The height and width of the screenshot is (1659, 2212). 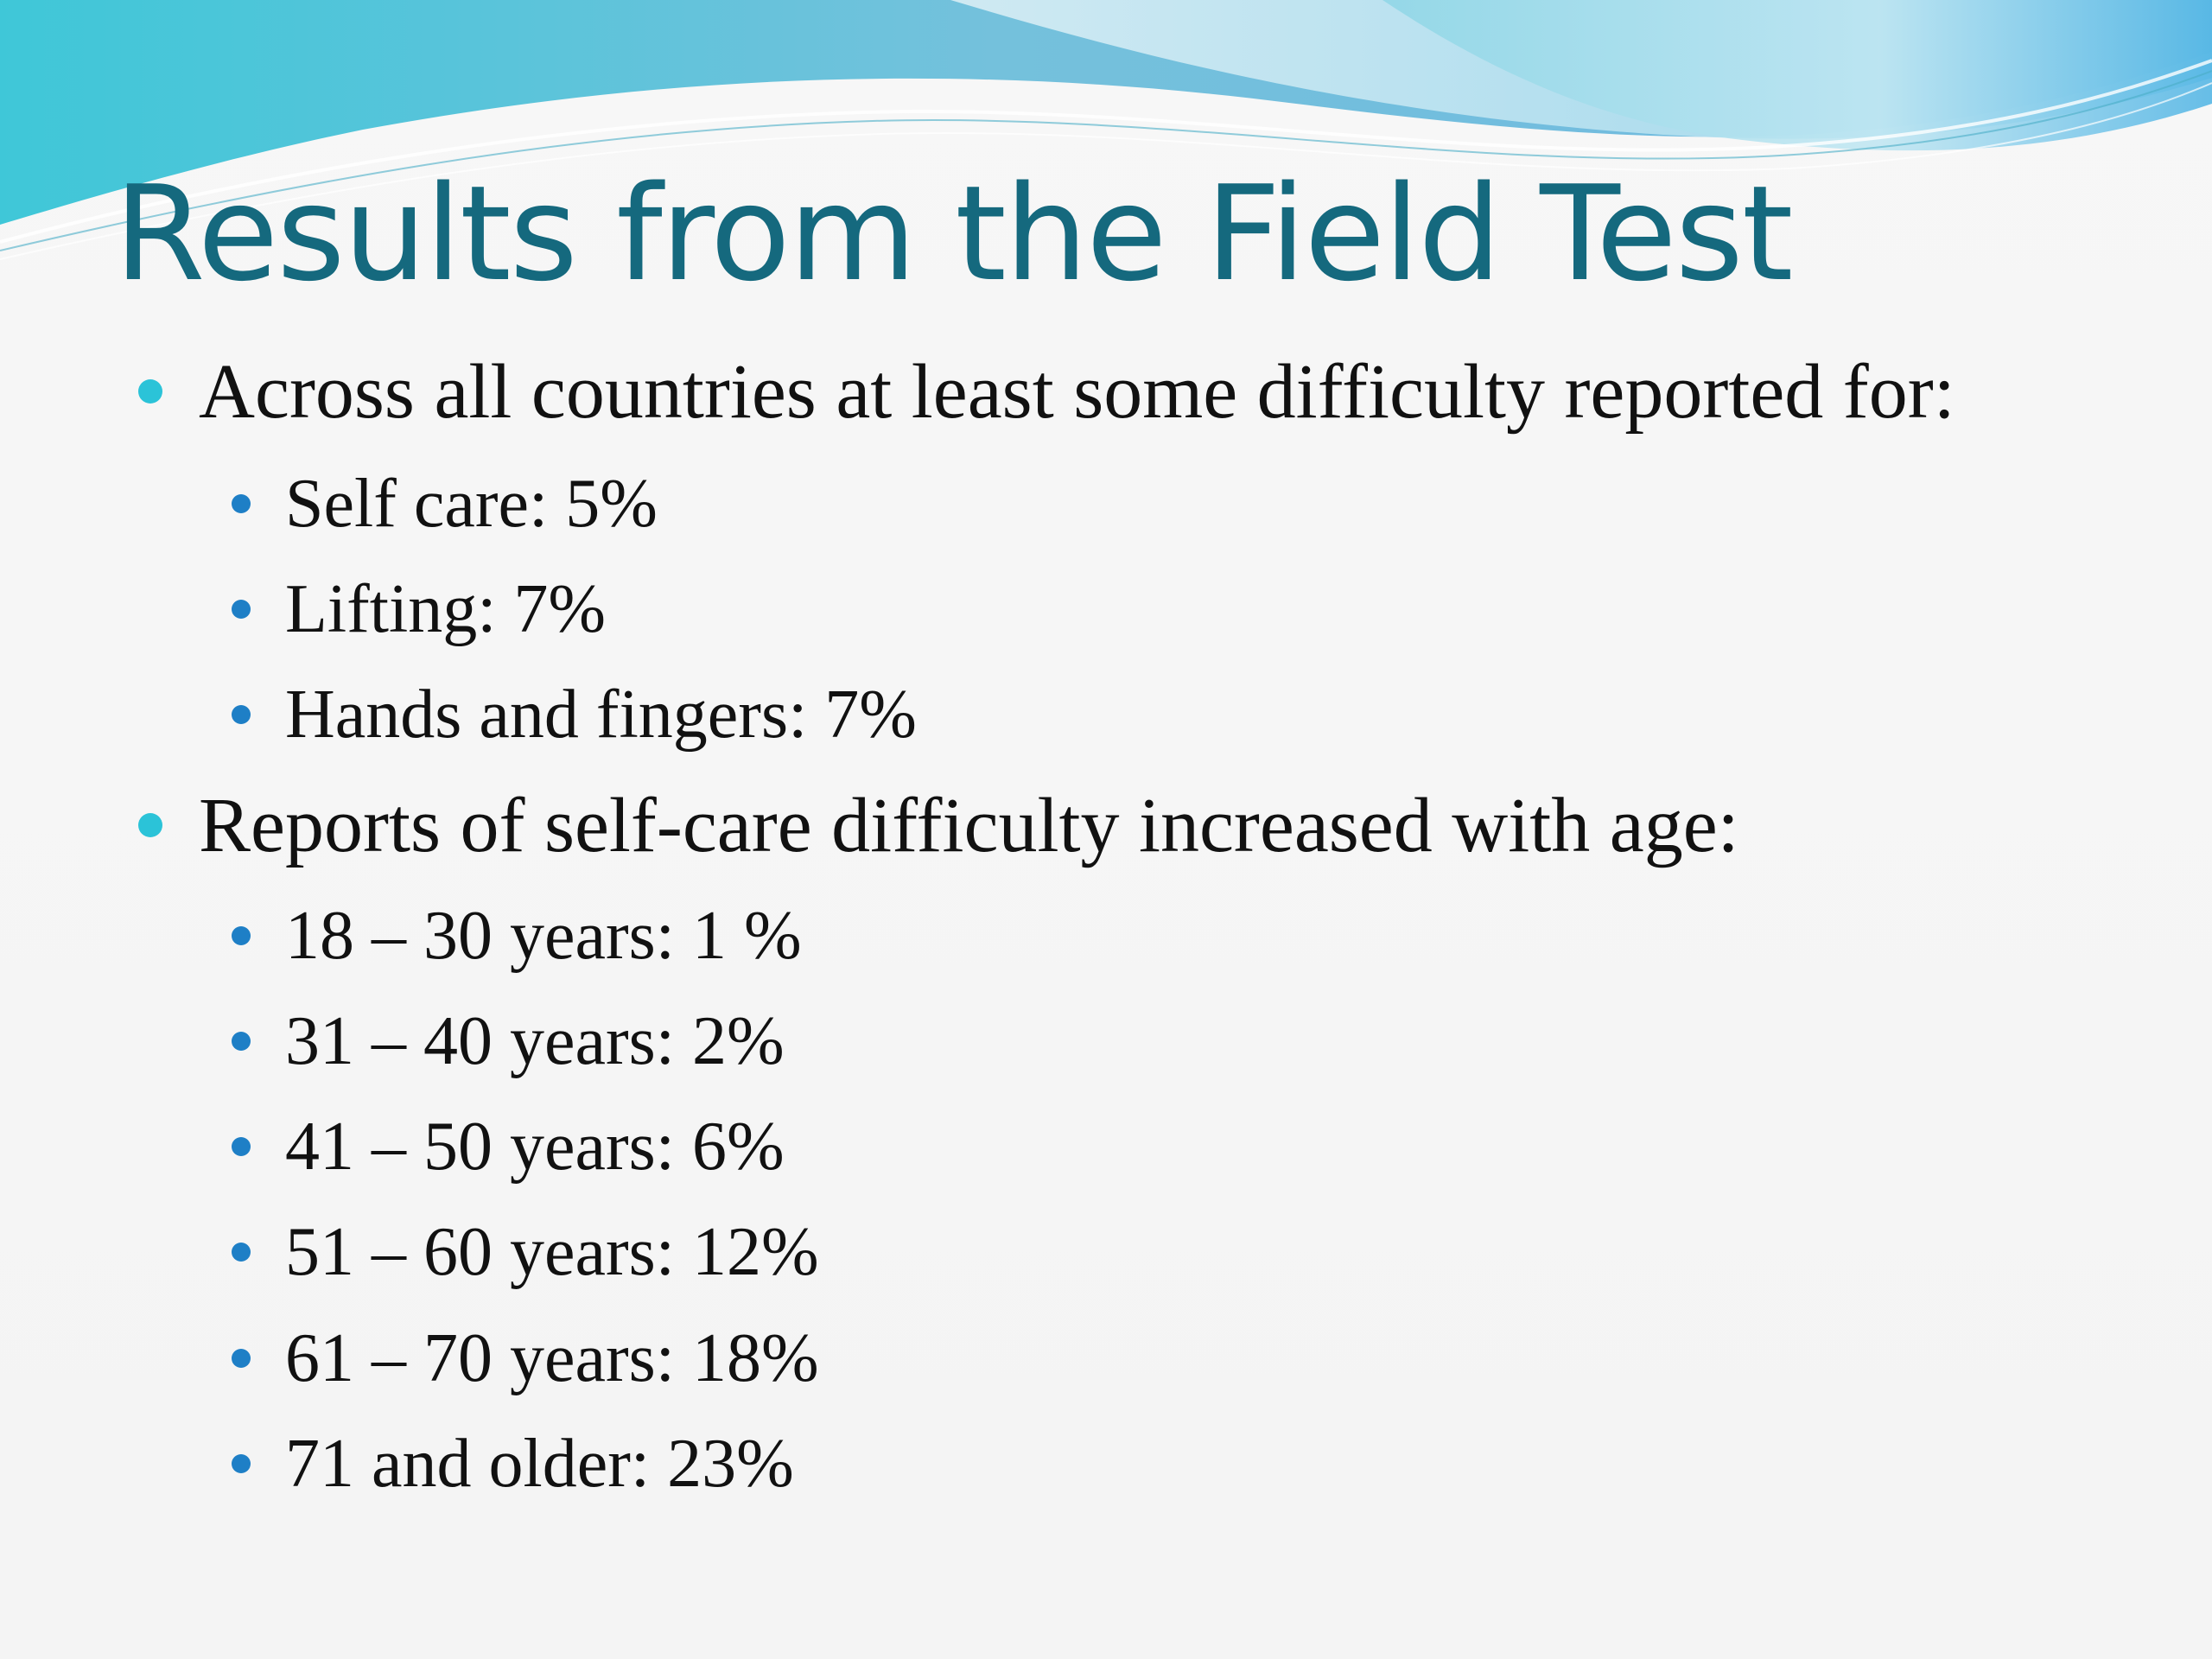 I want to click on sub-bullet-age-31-40: 31 – 40 years: 2%, so click(x=508, y=1041).